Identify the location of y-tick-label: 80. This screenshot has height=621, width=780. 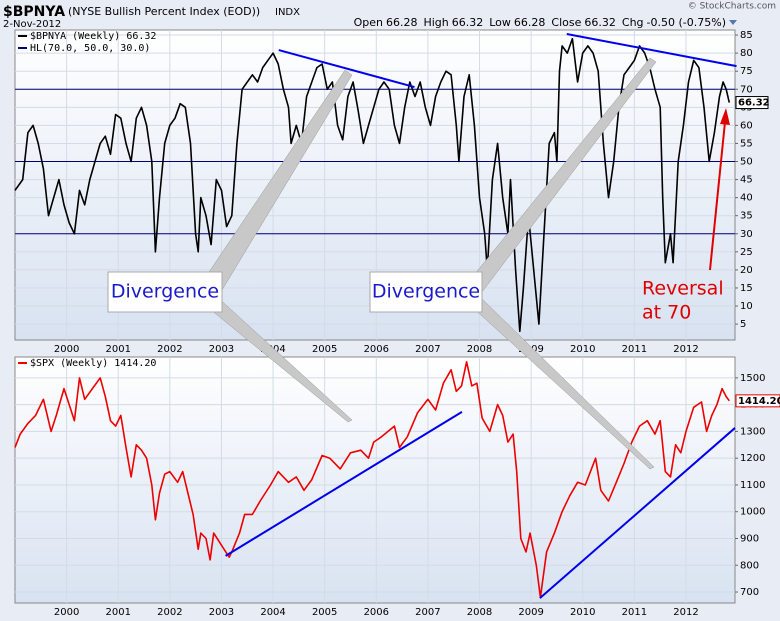
(746, 53).